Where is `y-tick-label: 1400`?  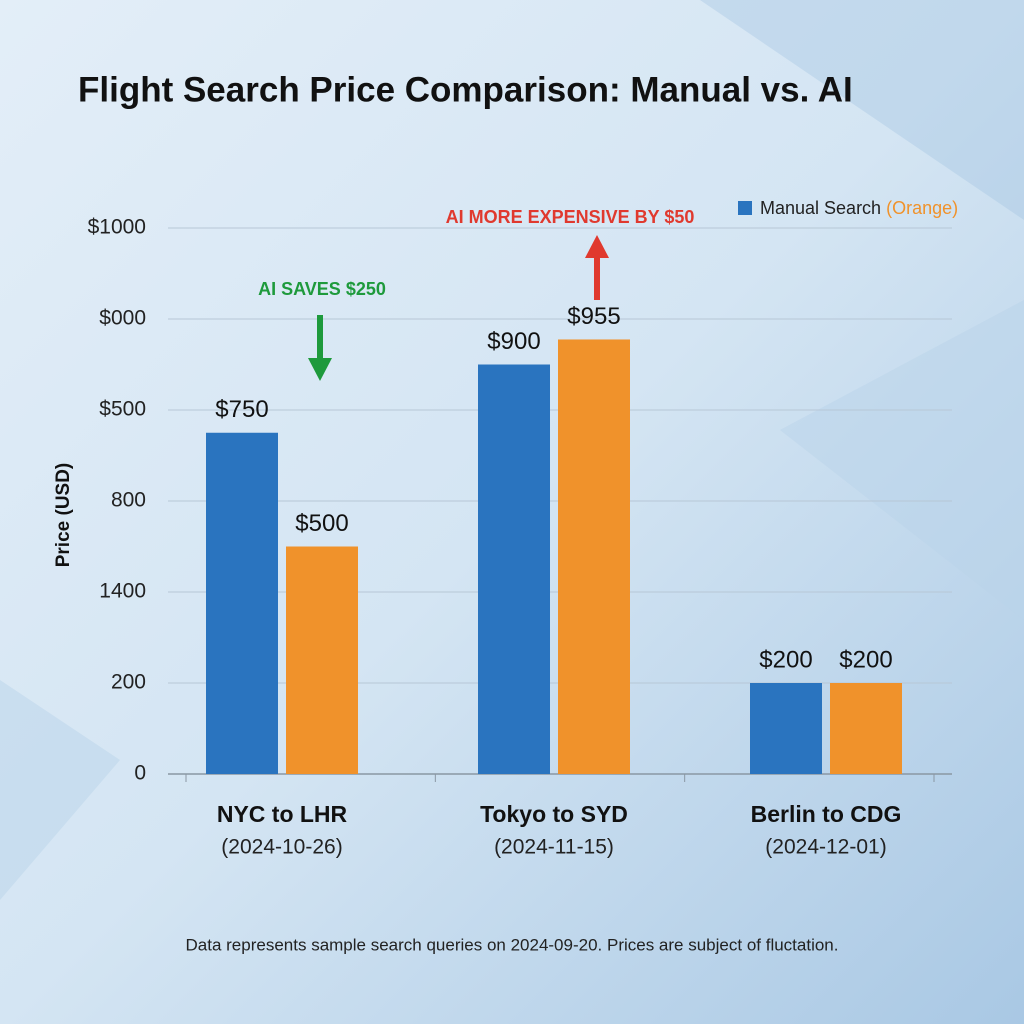
y-tick-label: 1400 is located at coordinates (122, 591).